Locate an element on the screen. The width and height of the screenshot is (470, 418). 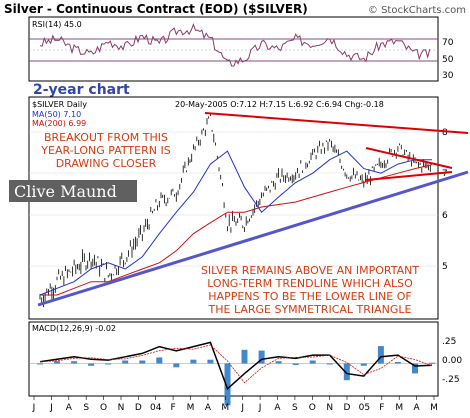
month-tick-label: 05 is located at coordinates (364, 408).